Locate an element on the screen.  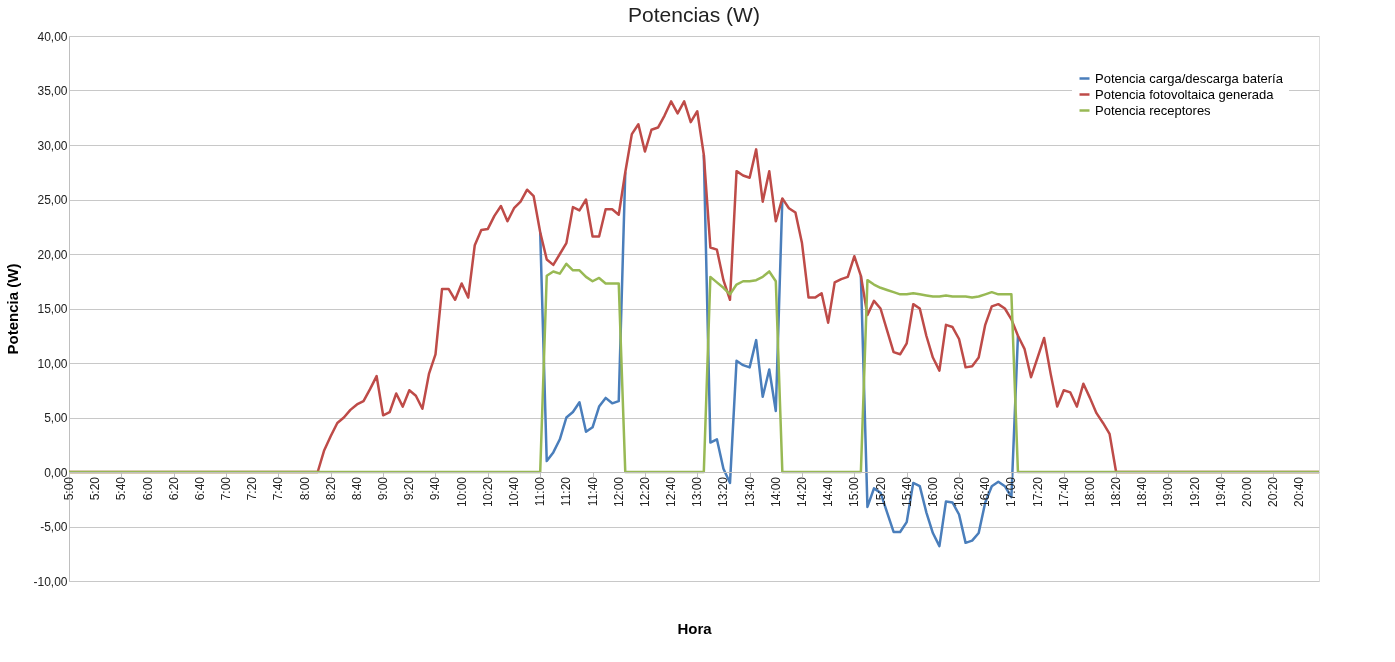
x-tick-label: 6:40 is located at coordinates (199, 488).